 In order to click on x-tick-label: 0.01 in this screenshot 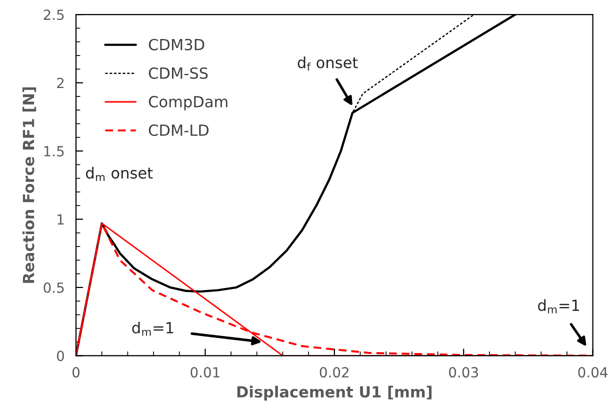, I will do `click(205, 372)`.